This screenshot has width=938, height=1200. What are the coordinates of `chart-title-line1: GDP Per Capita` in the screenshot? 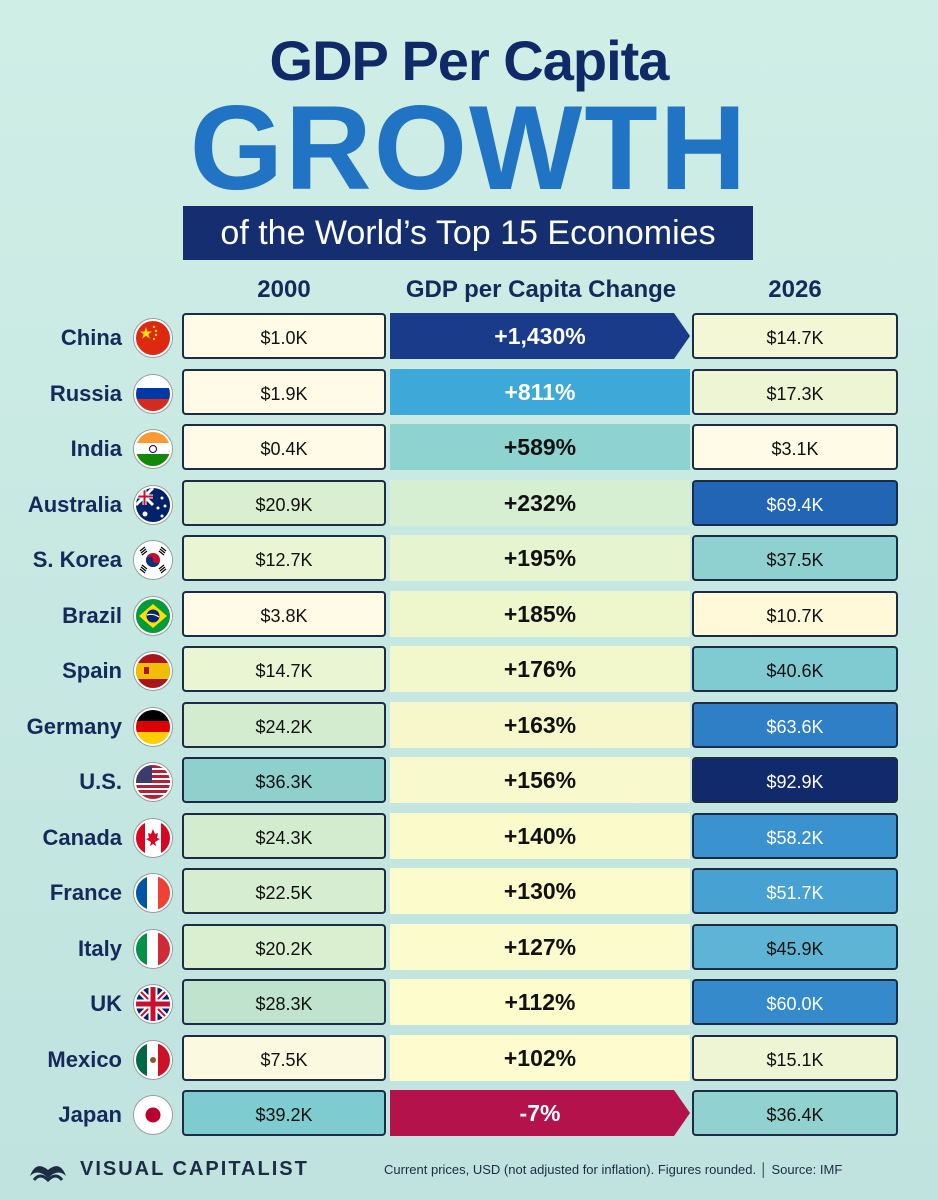 It's located at (469, 60).